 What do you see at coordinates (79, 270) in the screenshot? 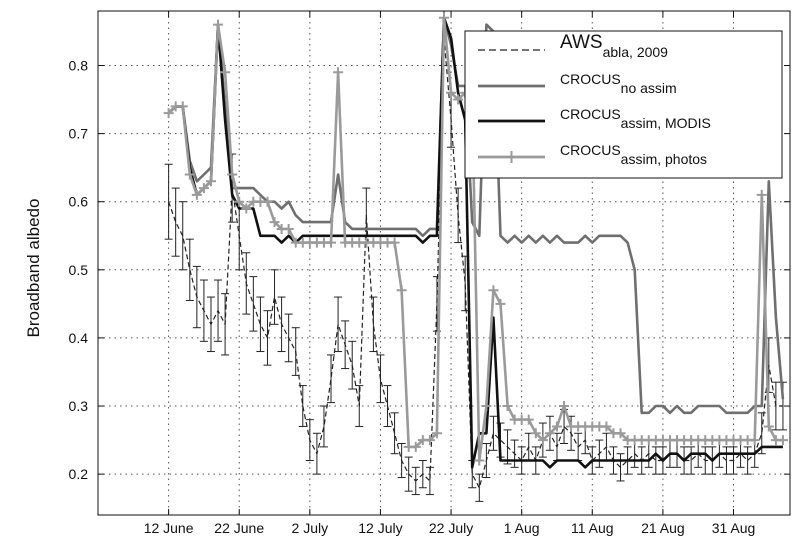
I see `y-tick-label: 0.5` at bounding box center [79, 270].